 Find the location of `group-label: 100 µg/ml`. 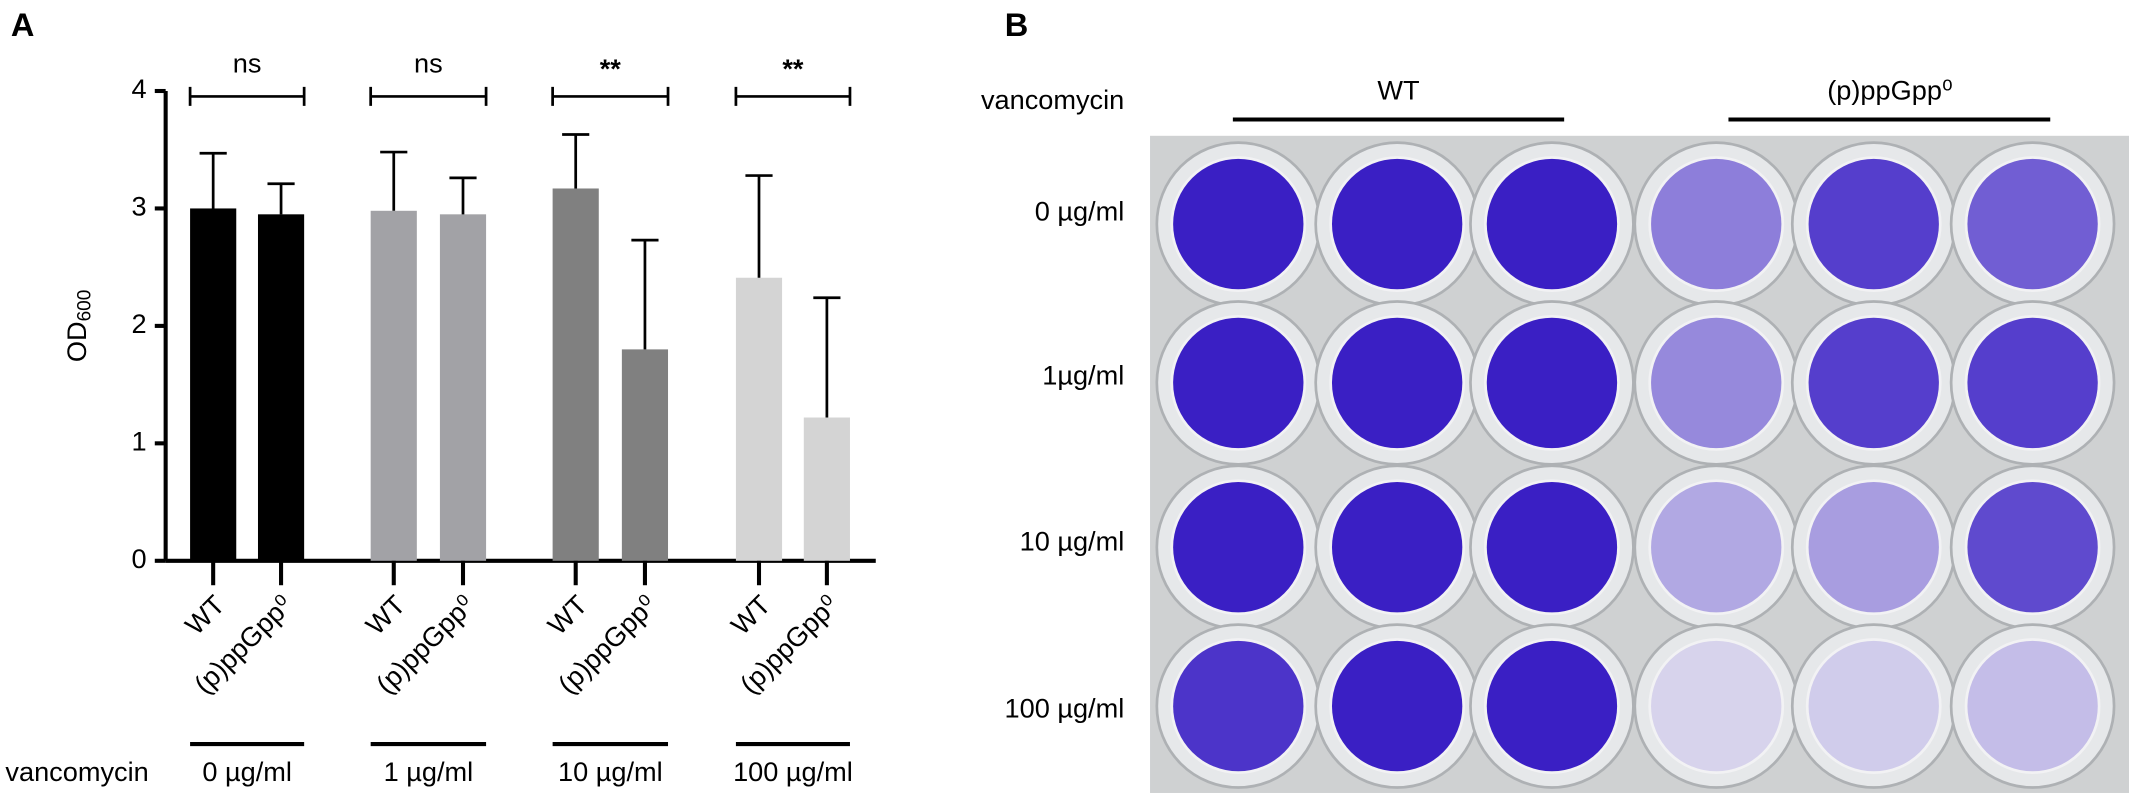

group-label: 100 µg/ml is located at coordinates (793, 771).